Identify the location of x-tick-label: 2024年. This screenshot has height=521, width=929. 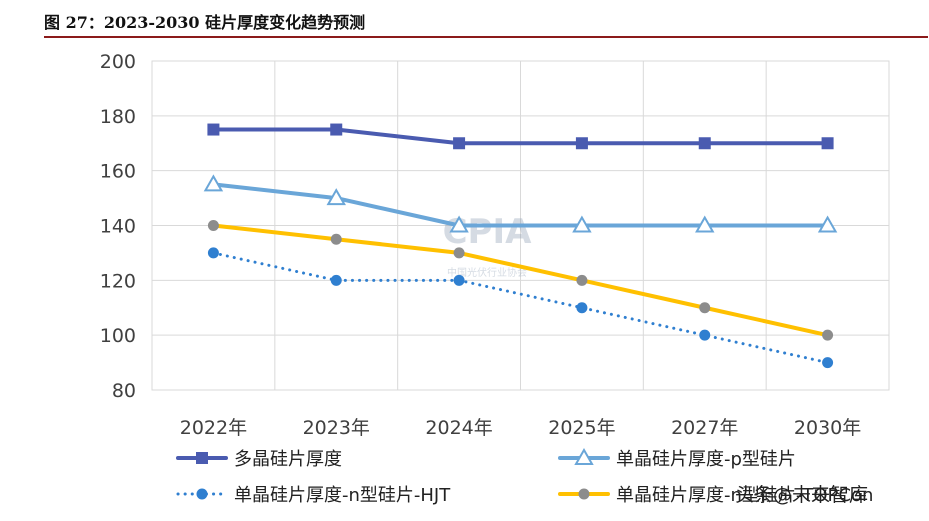
(458, 428).